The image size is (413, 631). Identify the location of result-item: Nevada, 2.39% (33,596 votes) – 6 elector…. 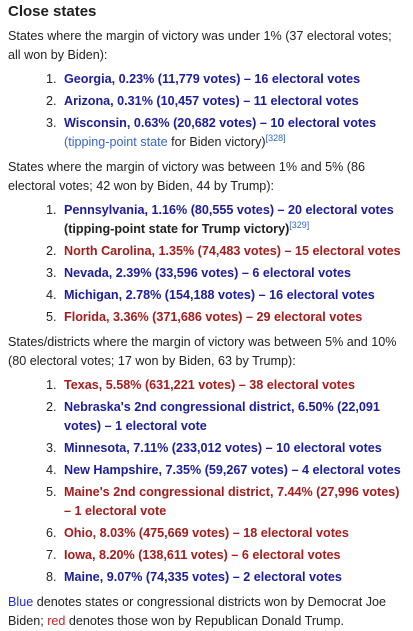
(232, 273).